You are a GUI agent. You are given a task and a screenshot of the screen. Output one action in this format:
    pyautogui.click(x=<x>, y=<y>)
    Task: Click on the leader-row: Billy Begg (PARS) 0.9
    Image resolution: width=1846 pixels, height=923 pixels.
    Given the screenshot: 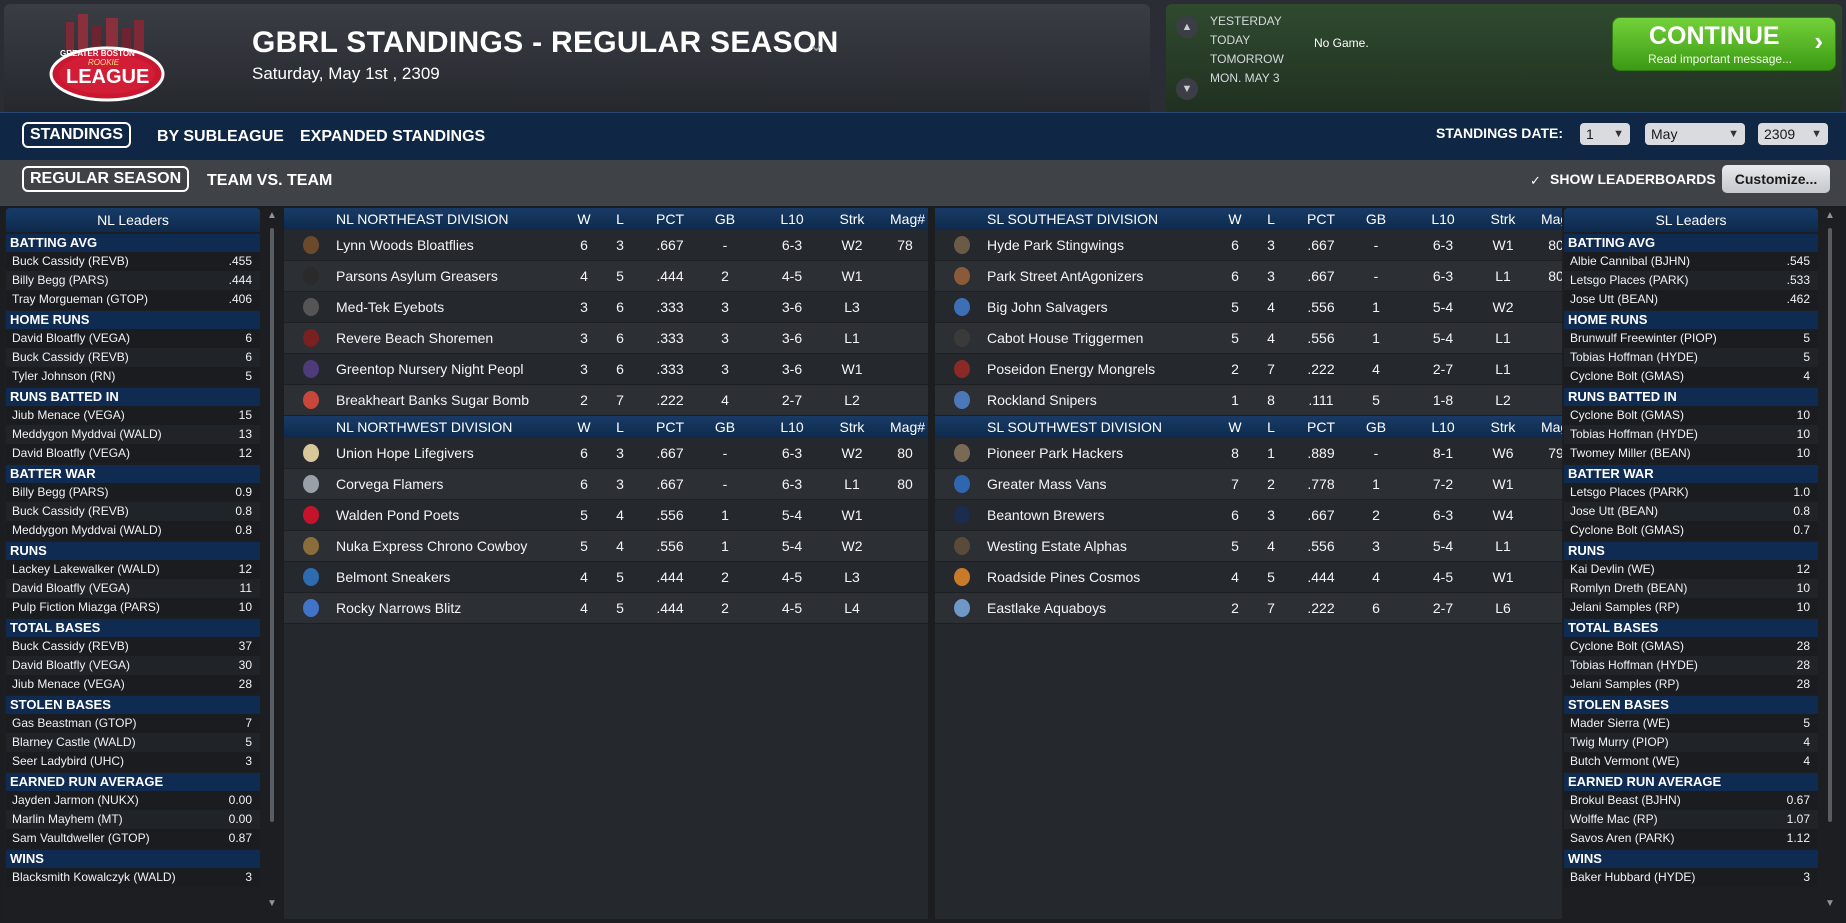 What is the action you would take?
    pyautogui.click(x=133, y=492)
    